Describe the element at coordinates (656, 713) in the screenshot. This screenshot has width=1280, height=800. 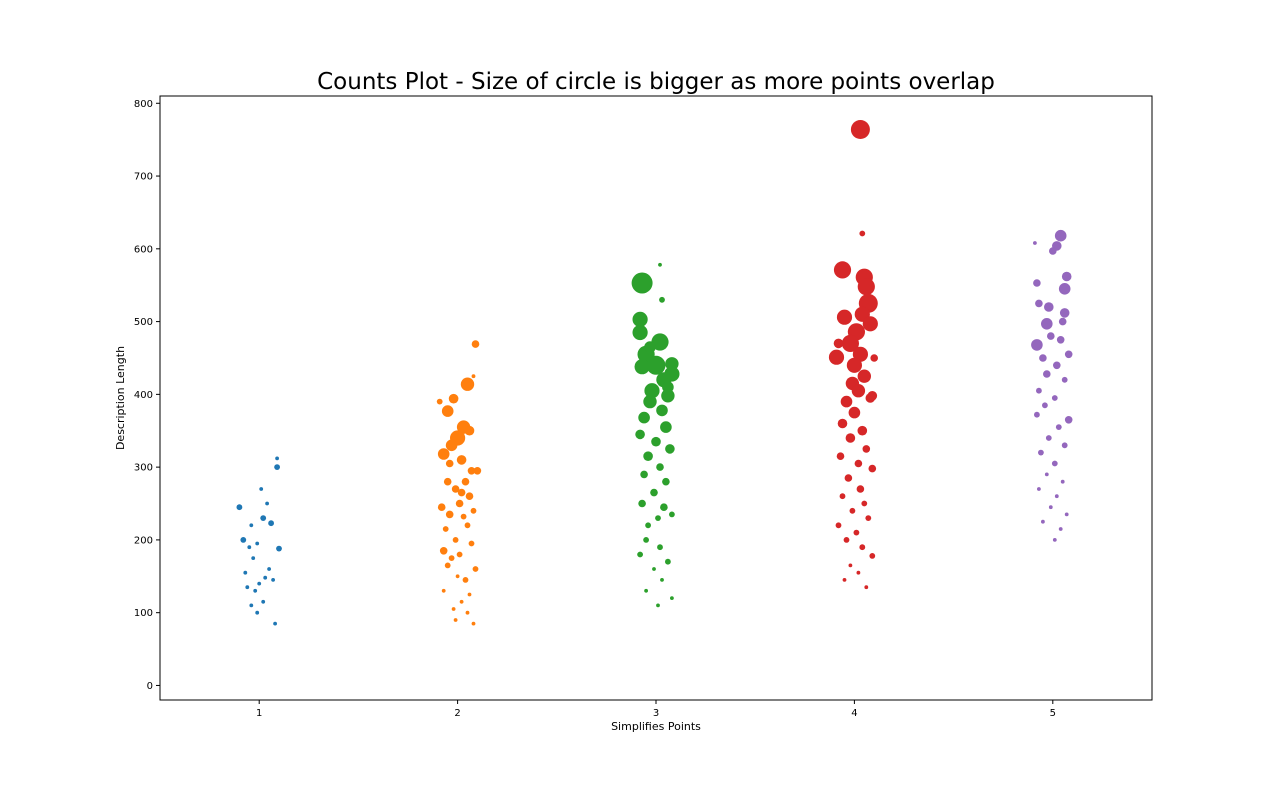
I see `x-tick-label: 3` at that location.